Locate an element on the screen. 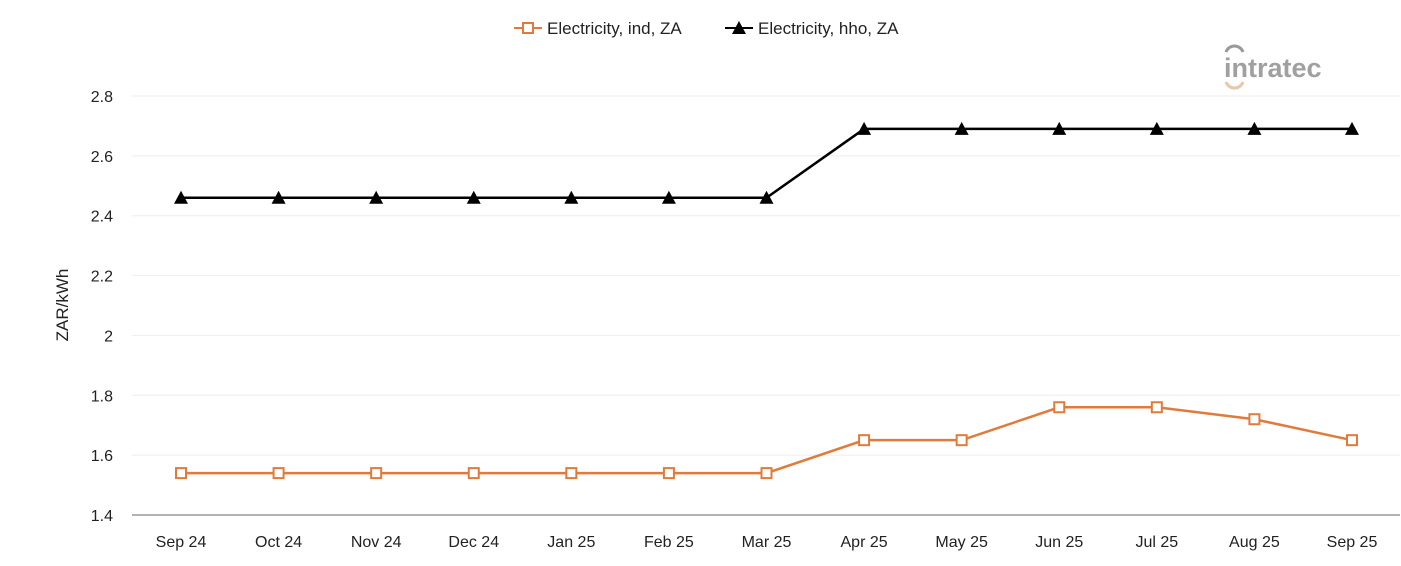  x-tick-label: Mar 25 is located at coordinates (767, 542).